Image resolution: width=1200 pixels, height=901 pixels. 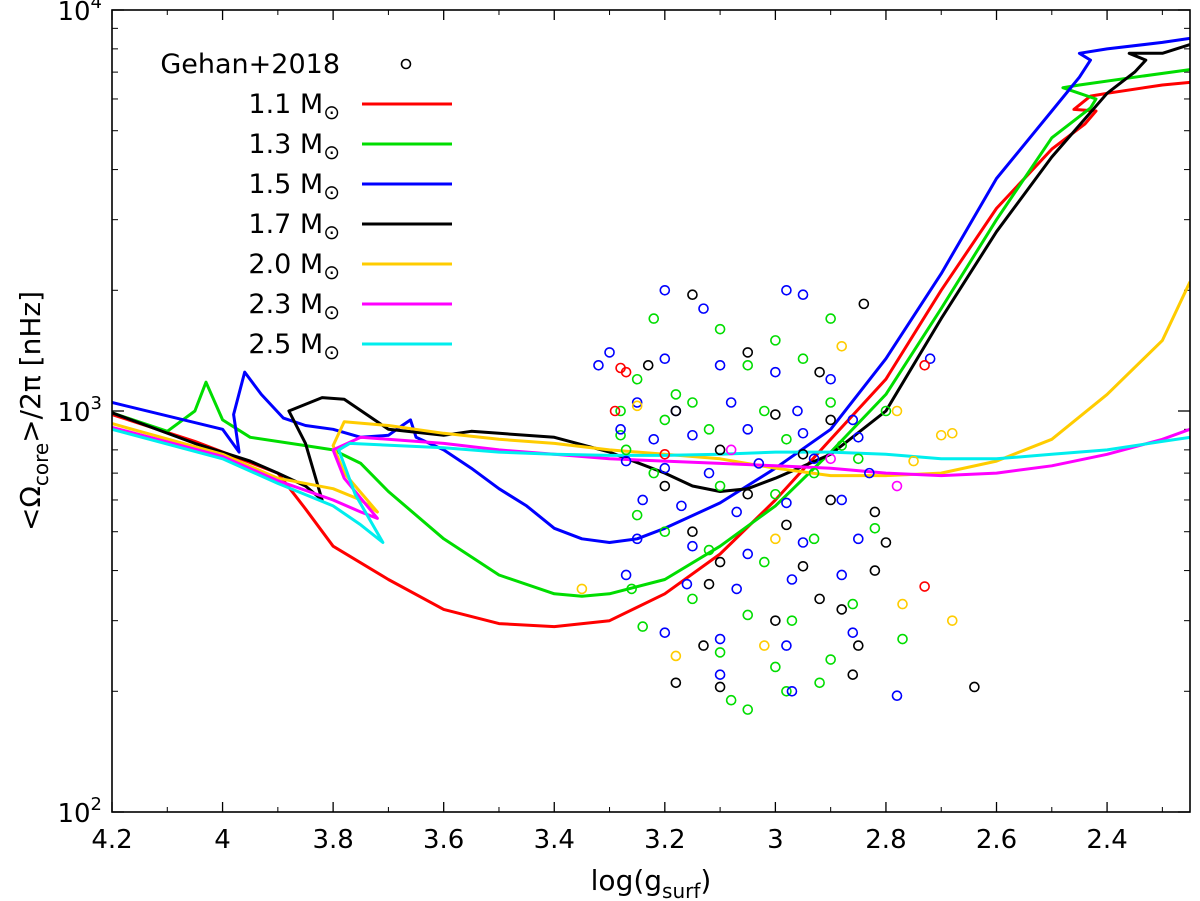 I want to click on legend-label: 1.7 M⊙, so click(x=294, y=226).